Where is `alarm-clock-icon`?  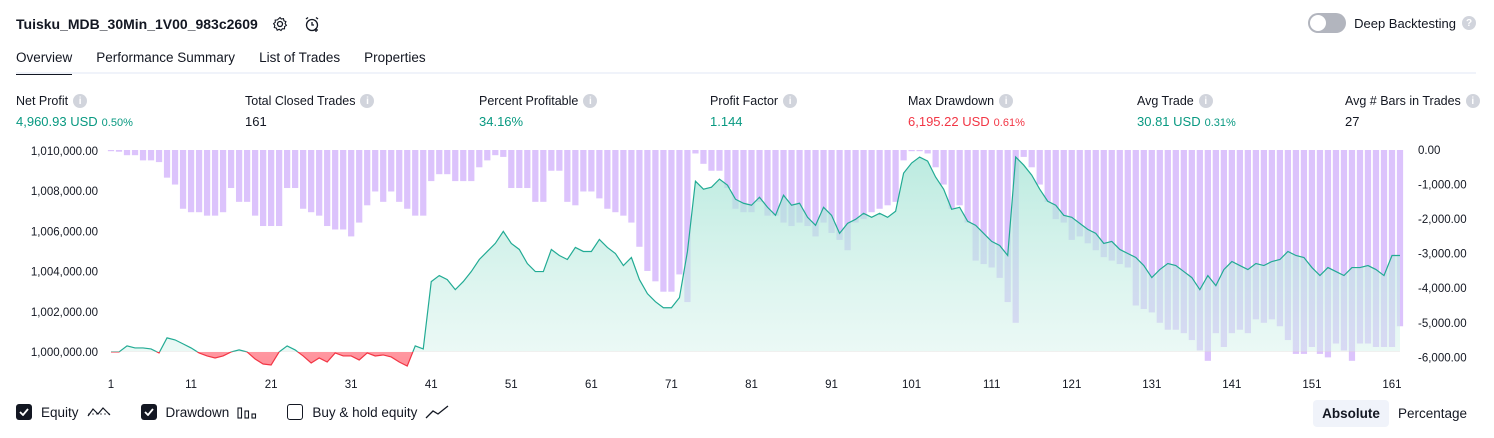 alarm-clock-icon is located at coordinates (312, 24).